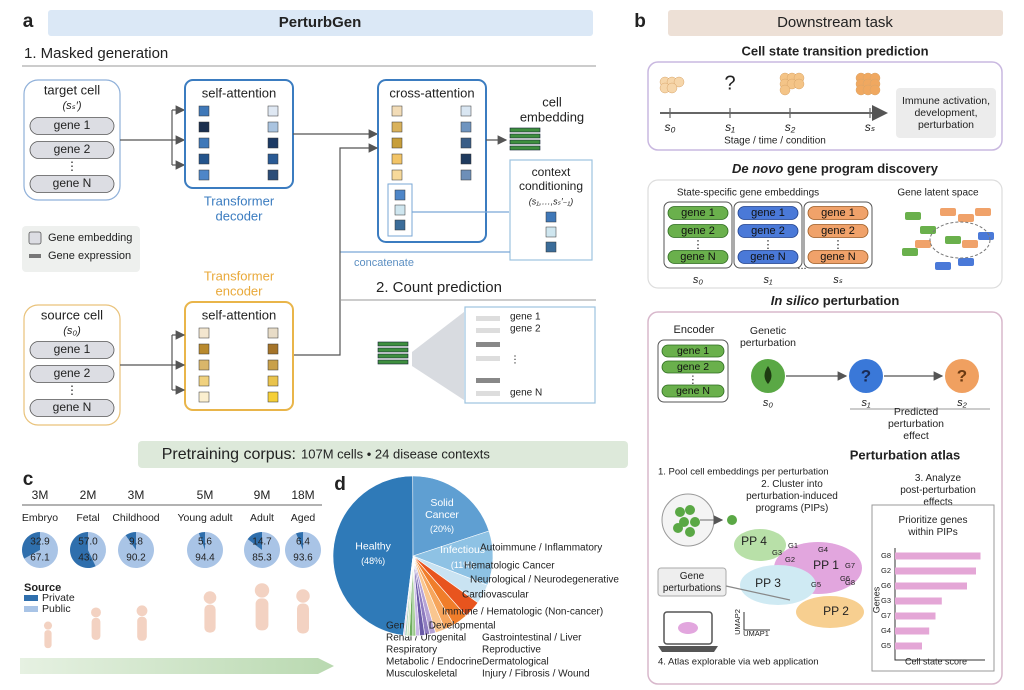 Image resolution: width=1024 pixels, height=690 pixels. Describe the element at coordinates (488, 318) in the screenshot. I see `count-bar` at that location.